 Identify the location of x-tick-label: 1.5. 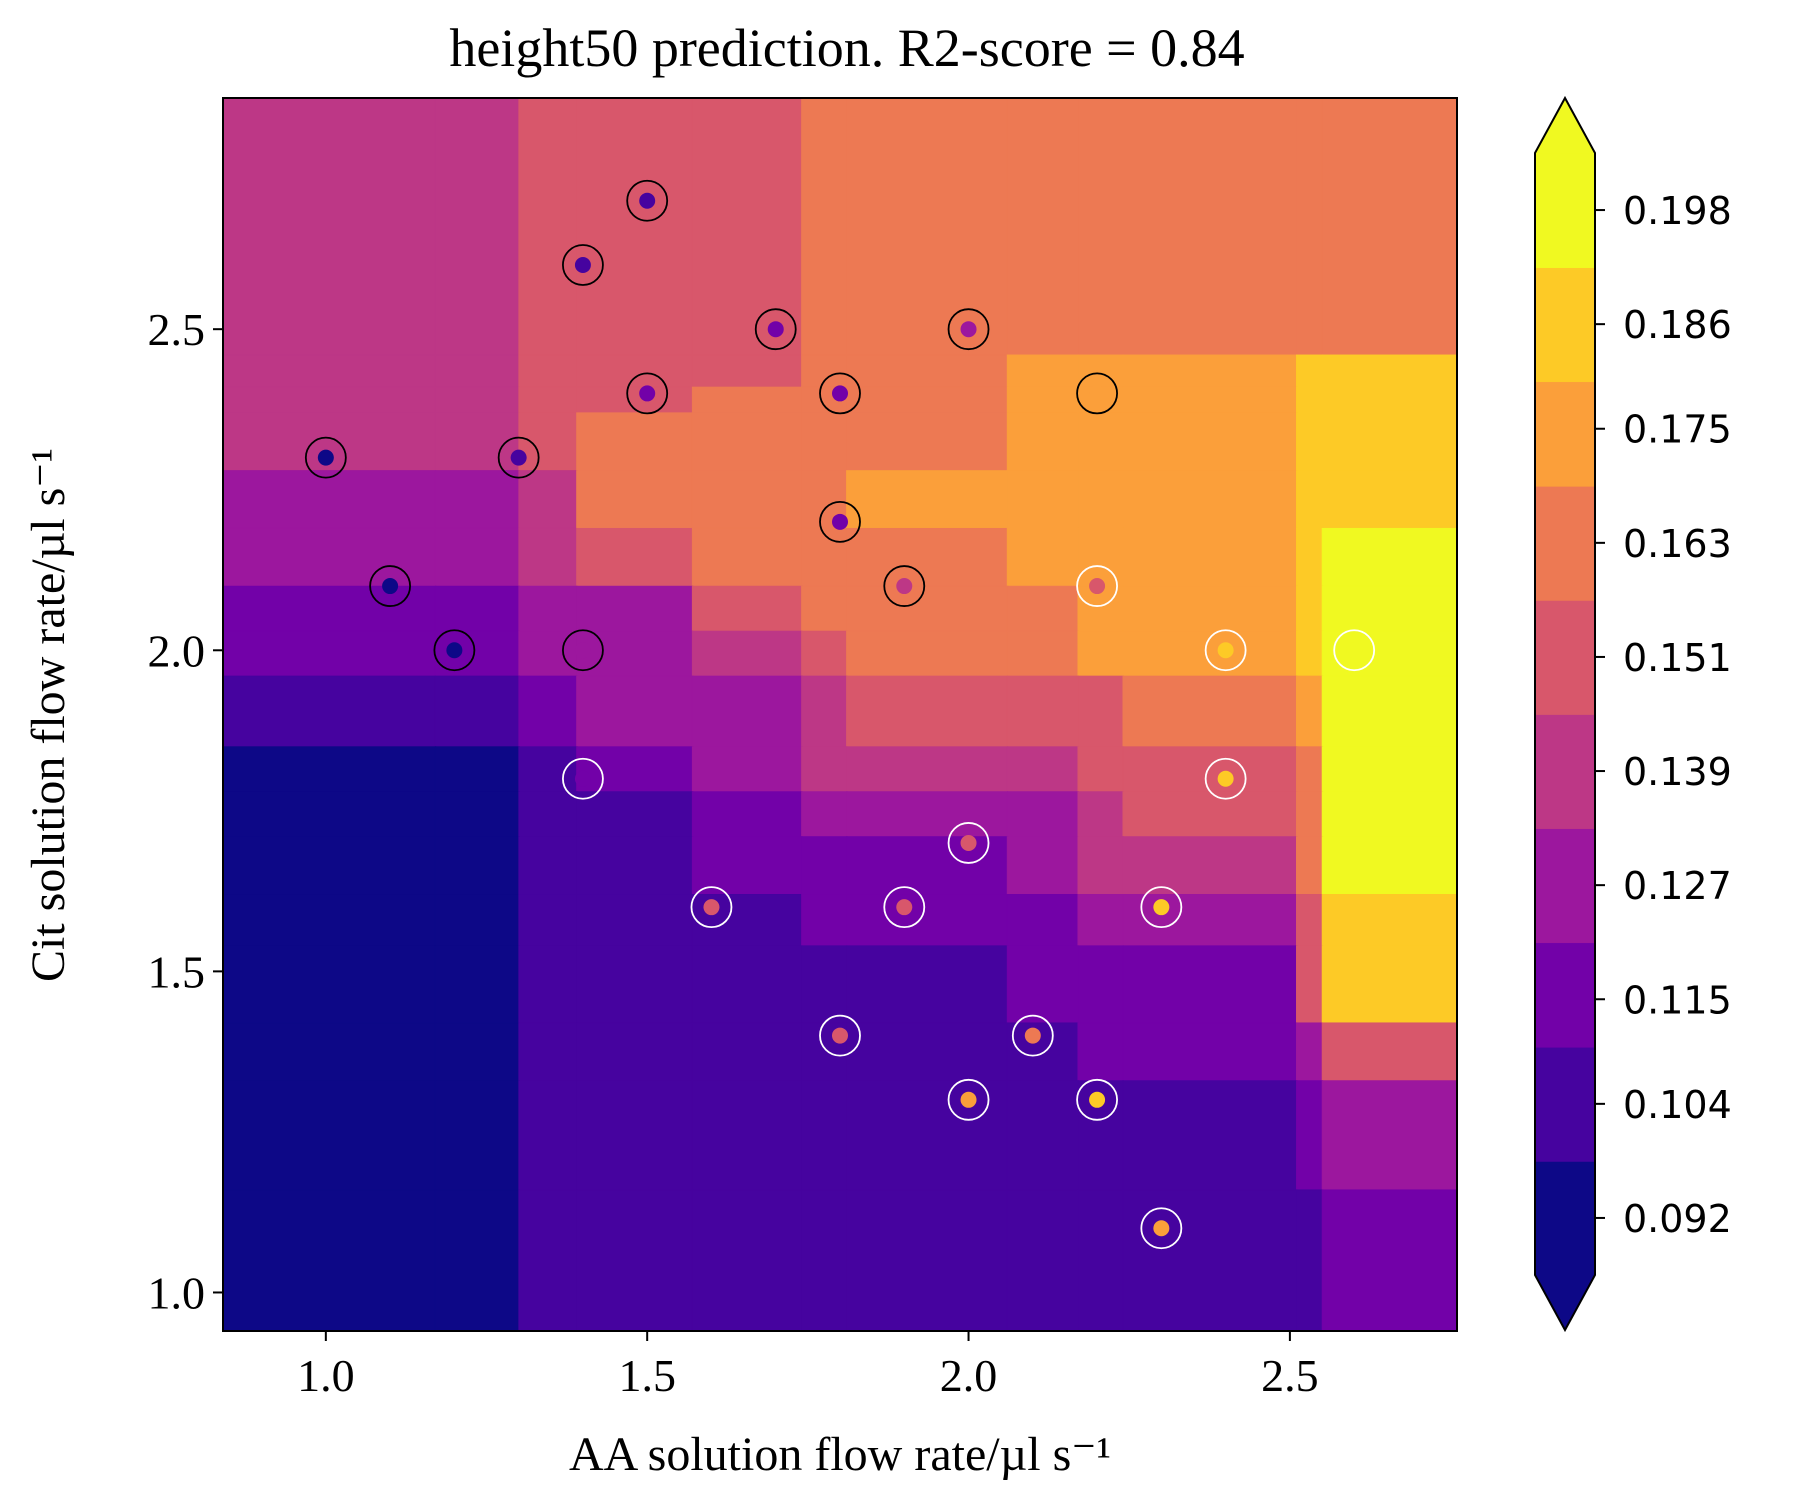
(647, 1375).